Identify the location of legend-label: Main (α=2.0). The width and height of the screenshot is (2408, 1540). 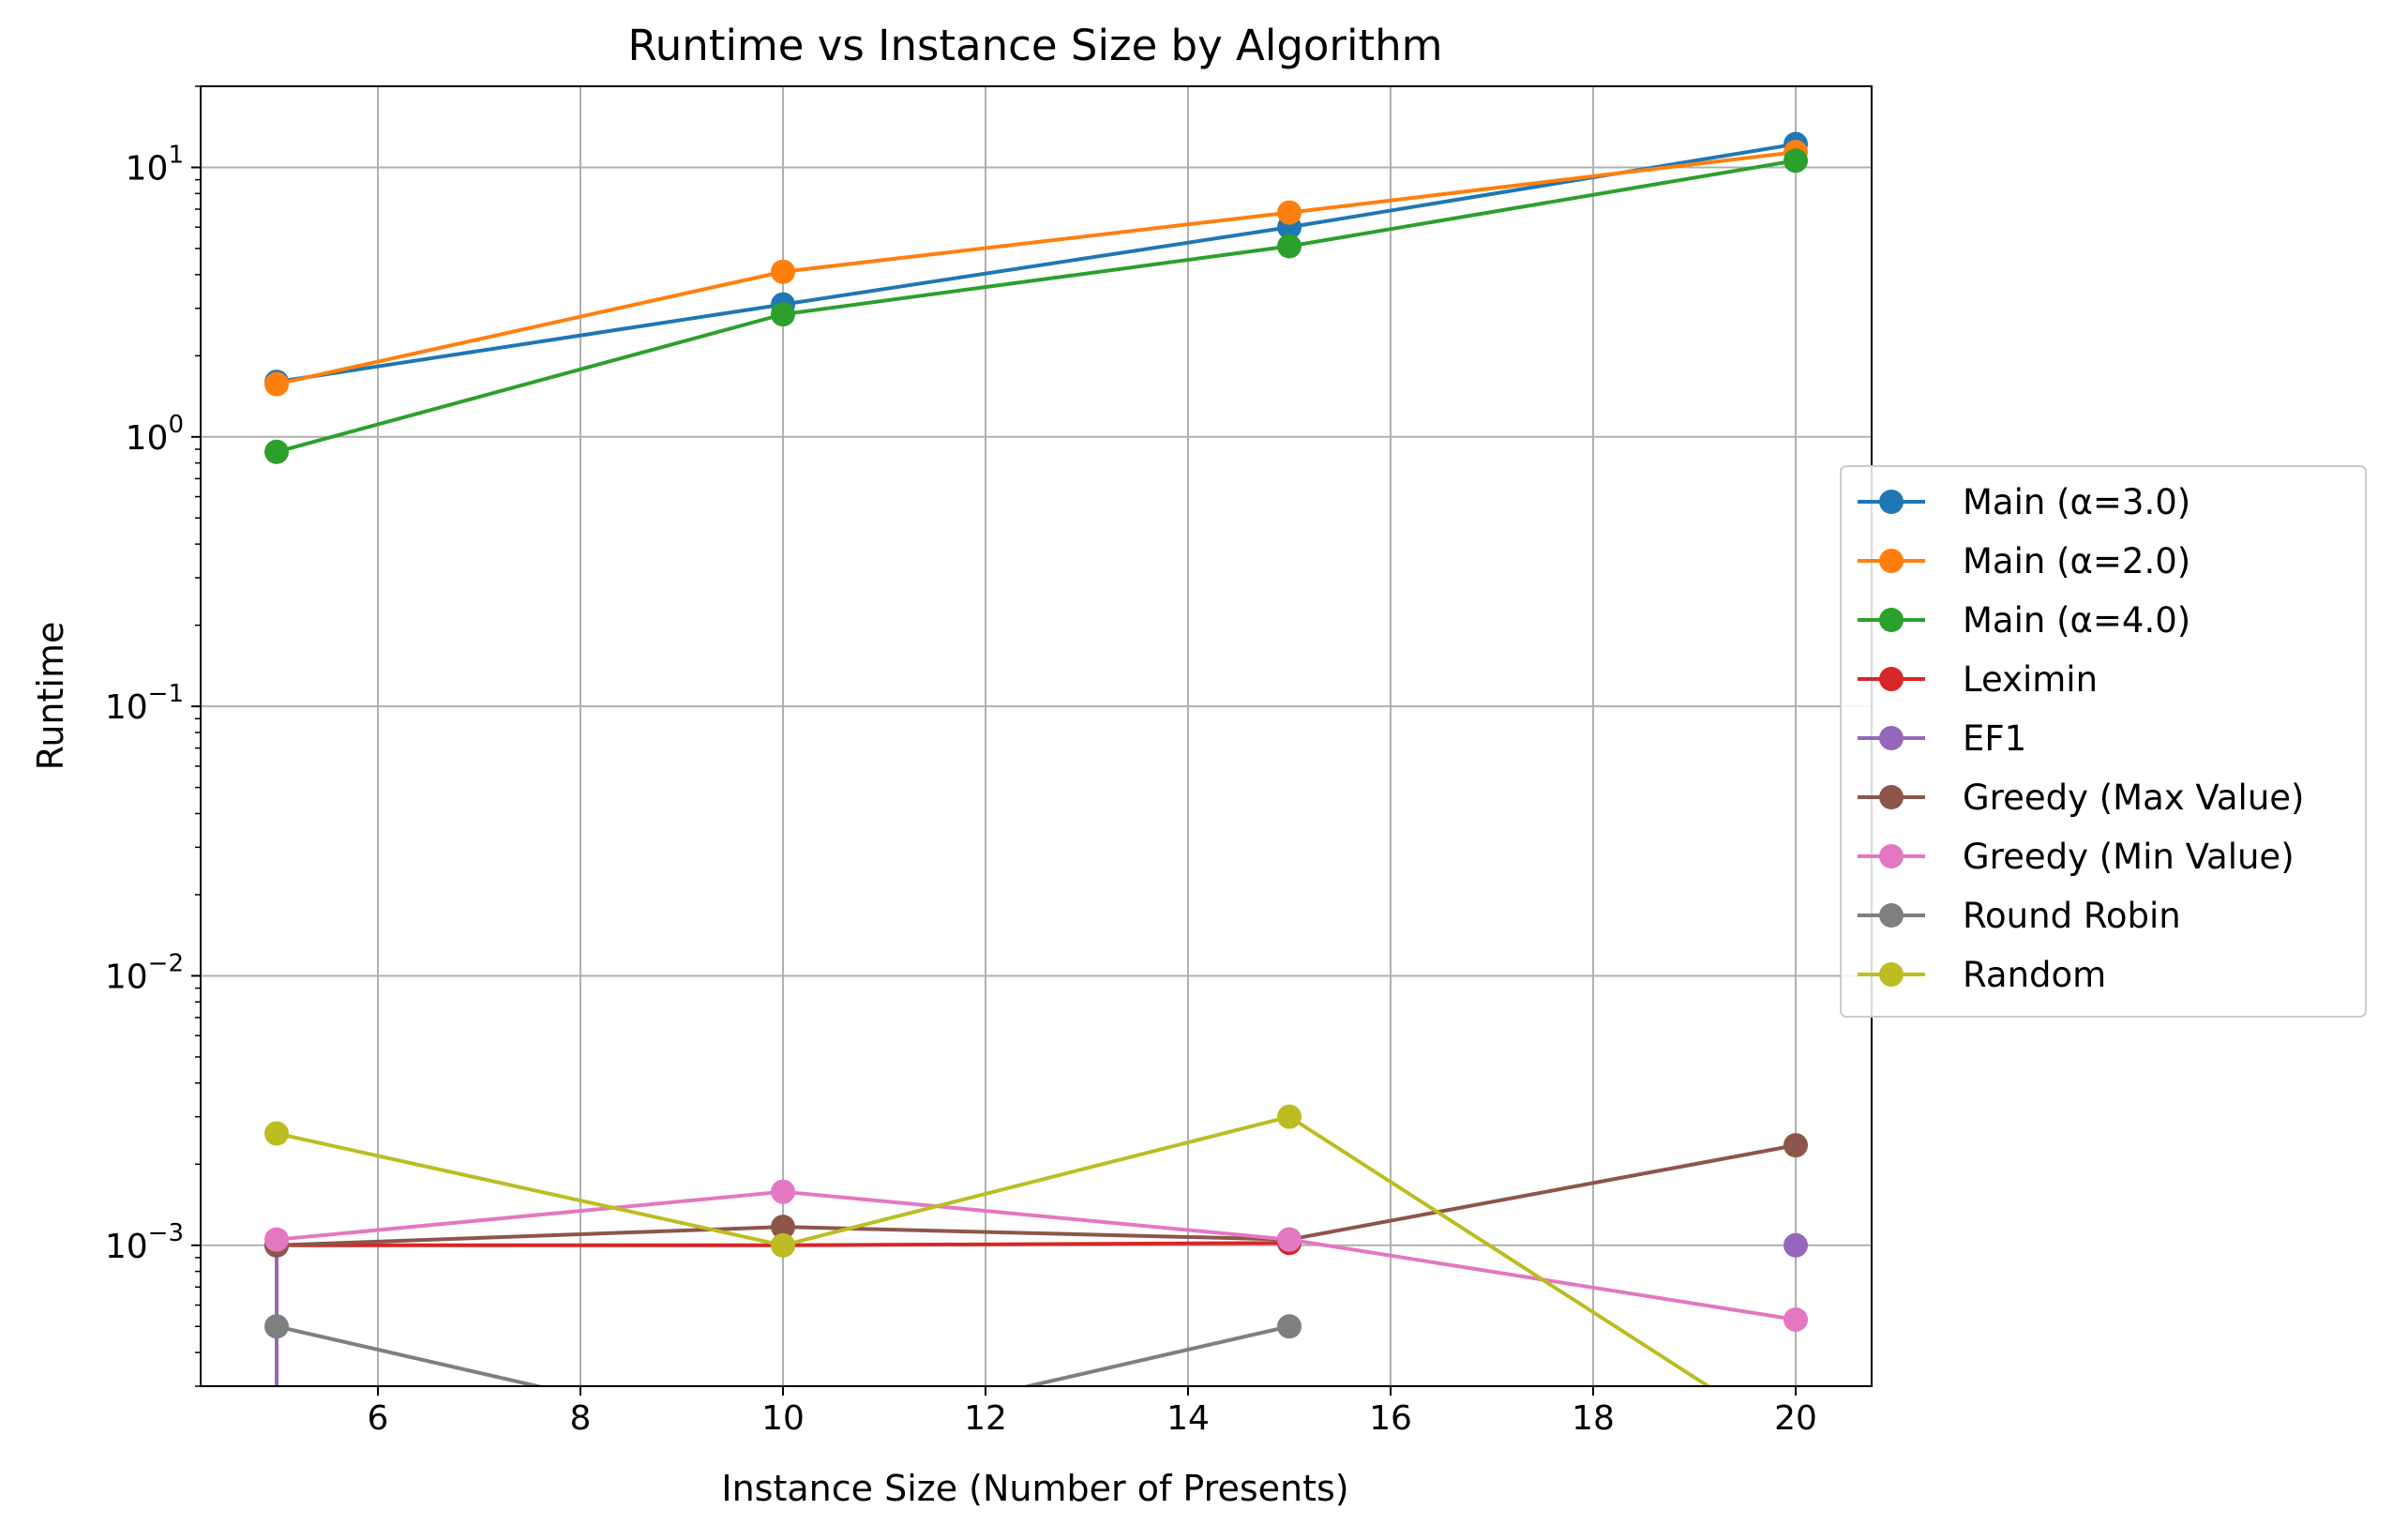
(2076, 561).